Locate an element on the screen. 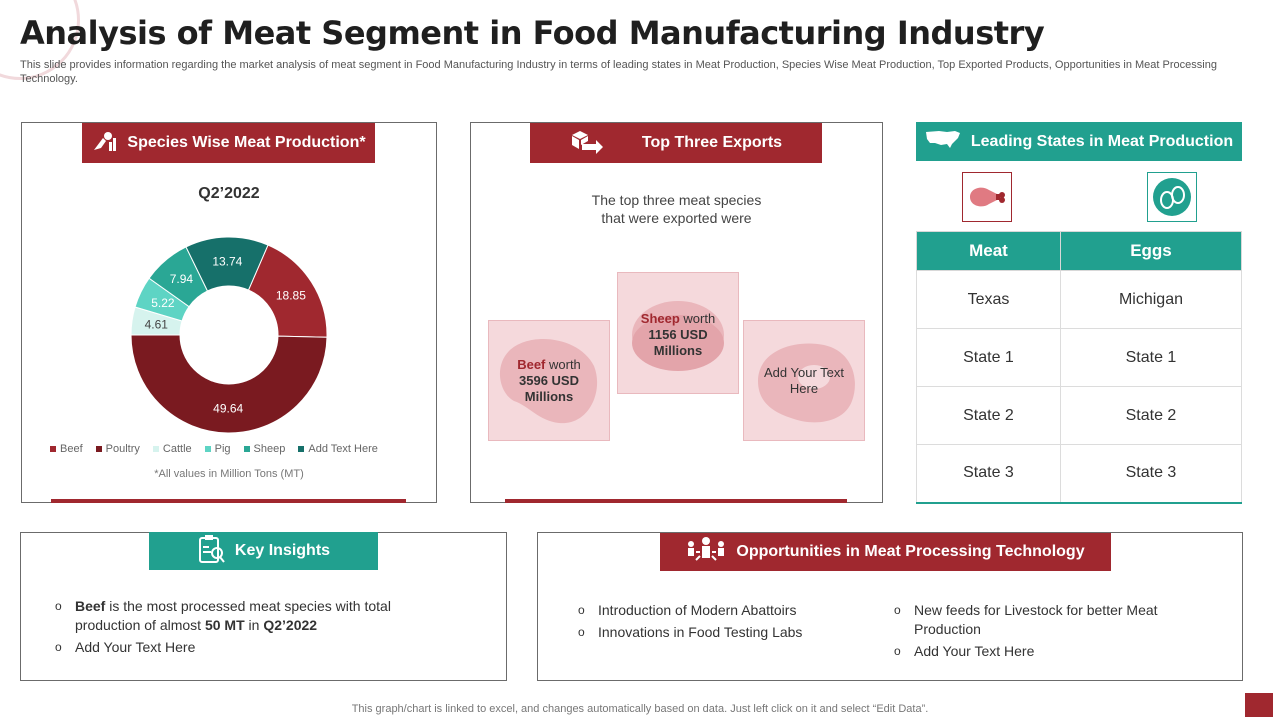 The height and width of the screenshot is (720, 1280). clipboard-icon is located at coordinates (211, 551).